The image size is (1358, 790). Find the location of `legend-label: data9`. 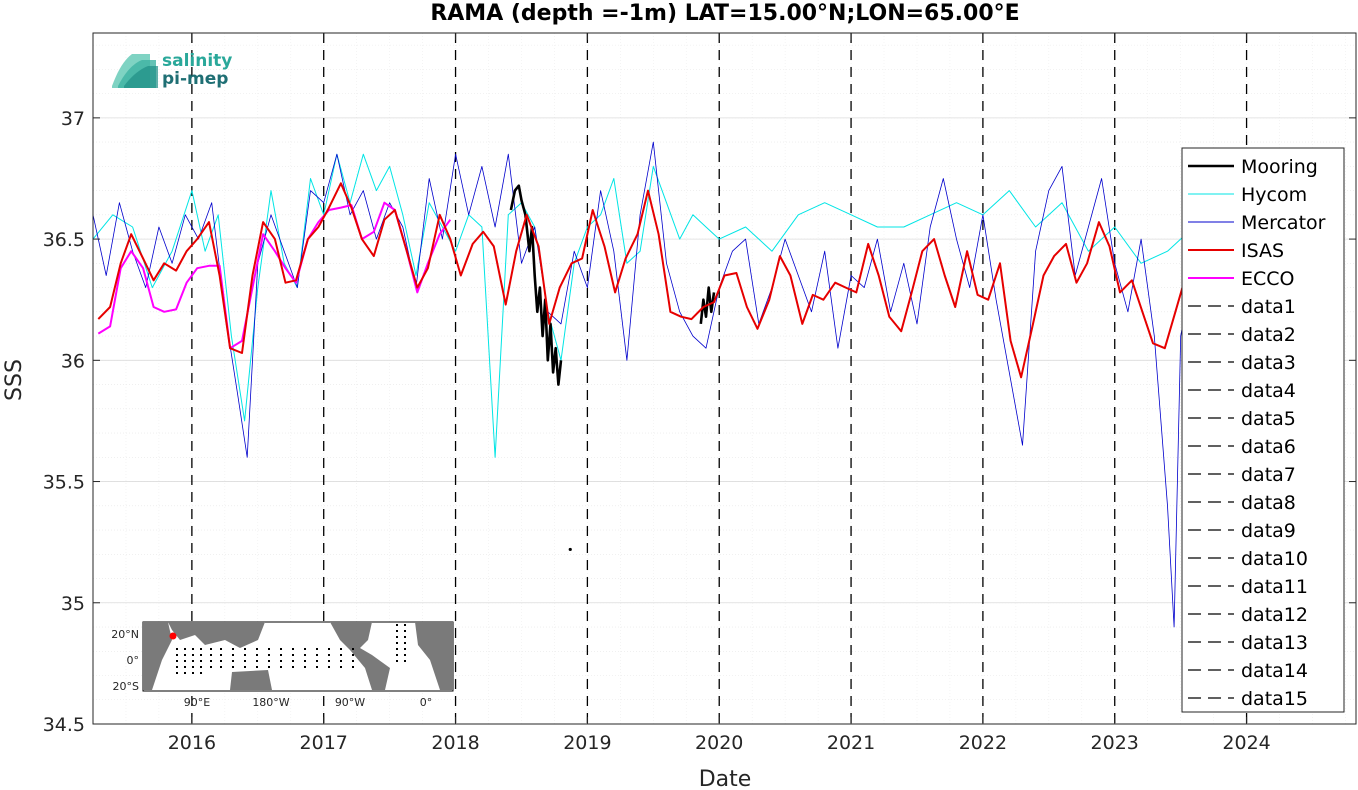

legend-label: data9 is located at coordinates (1268, 531).